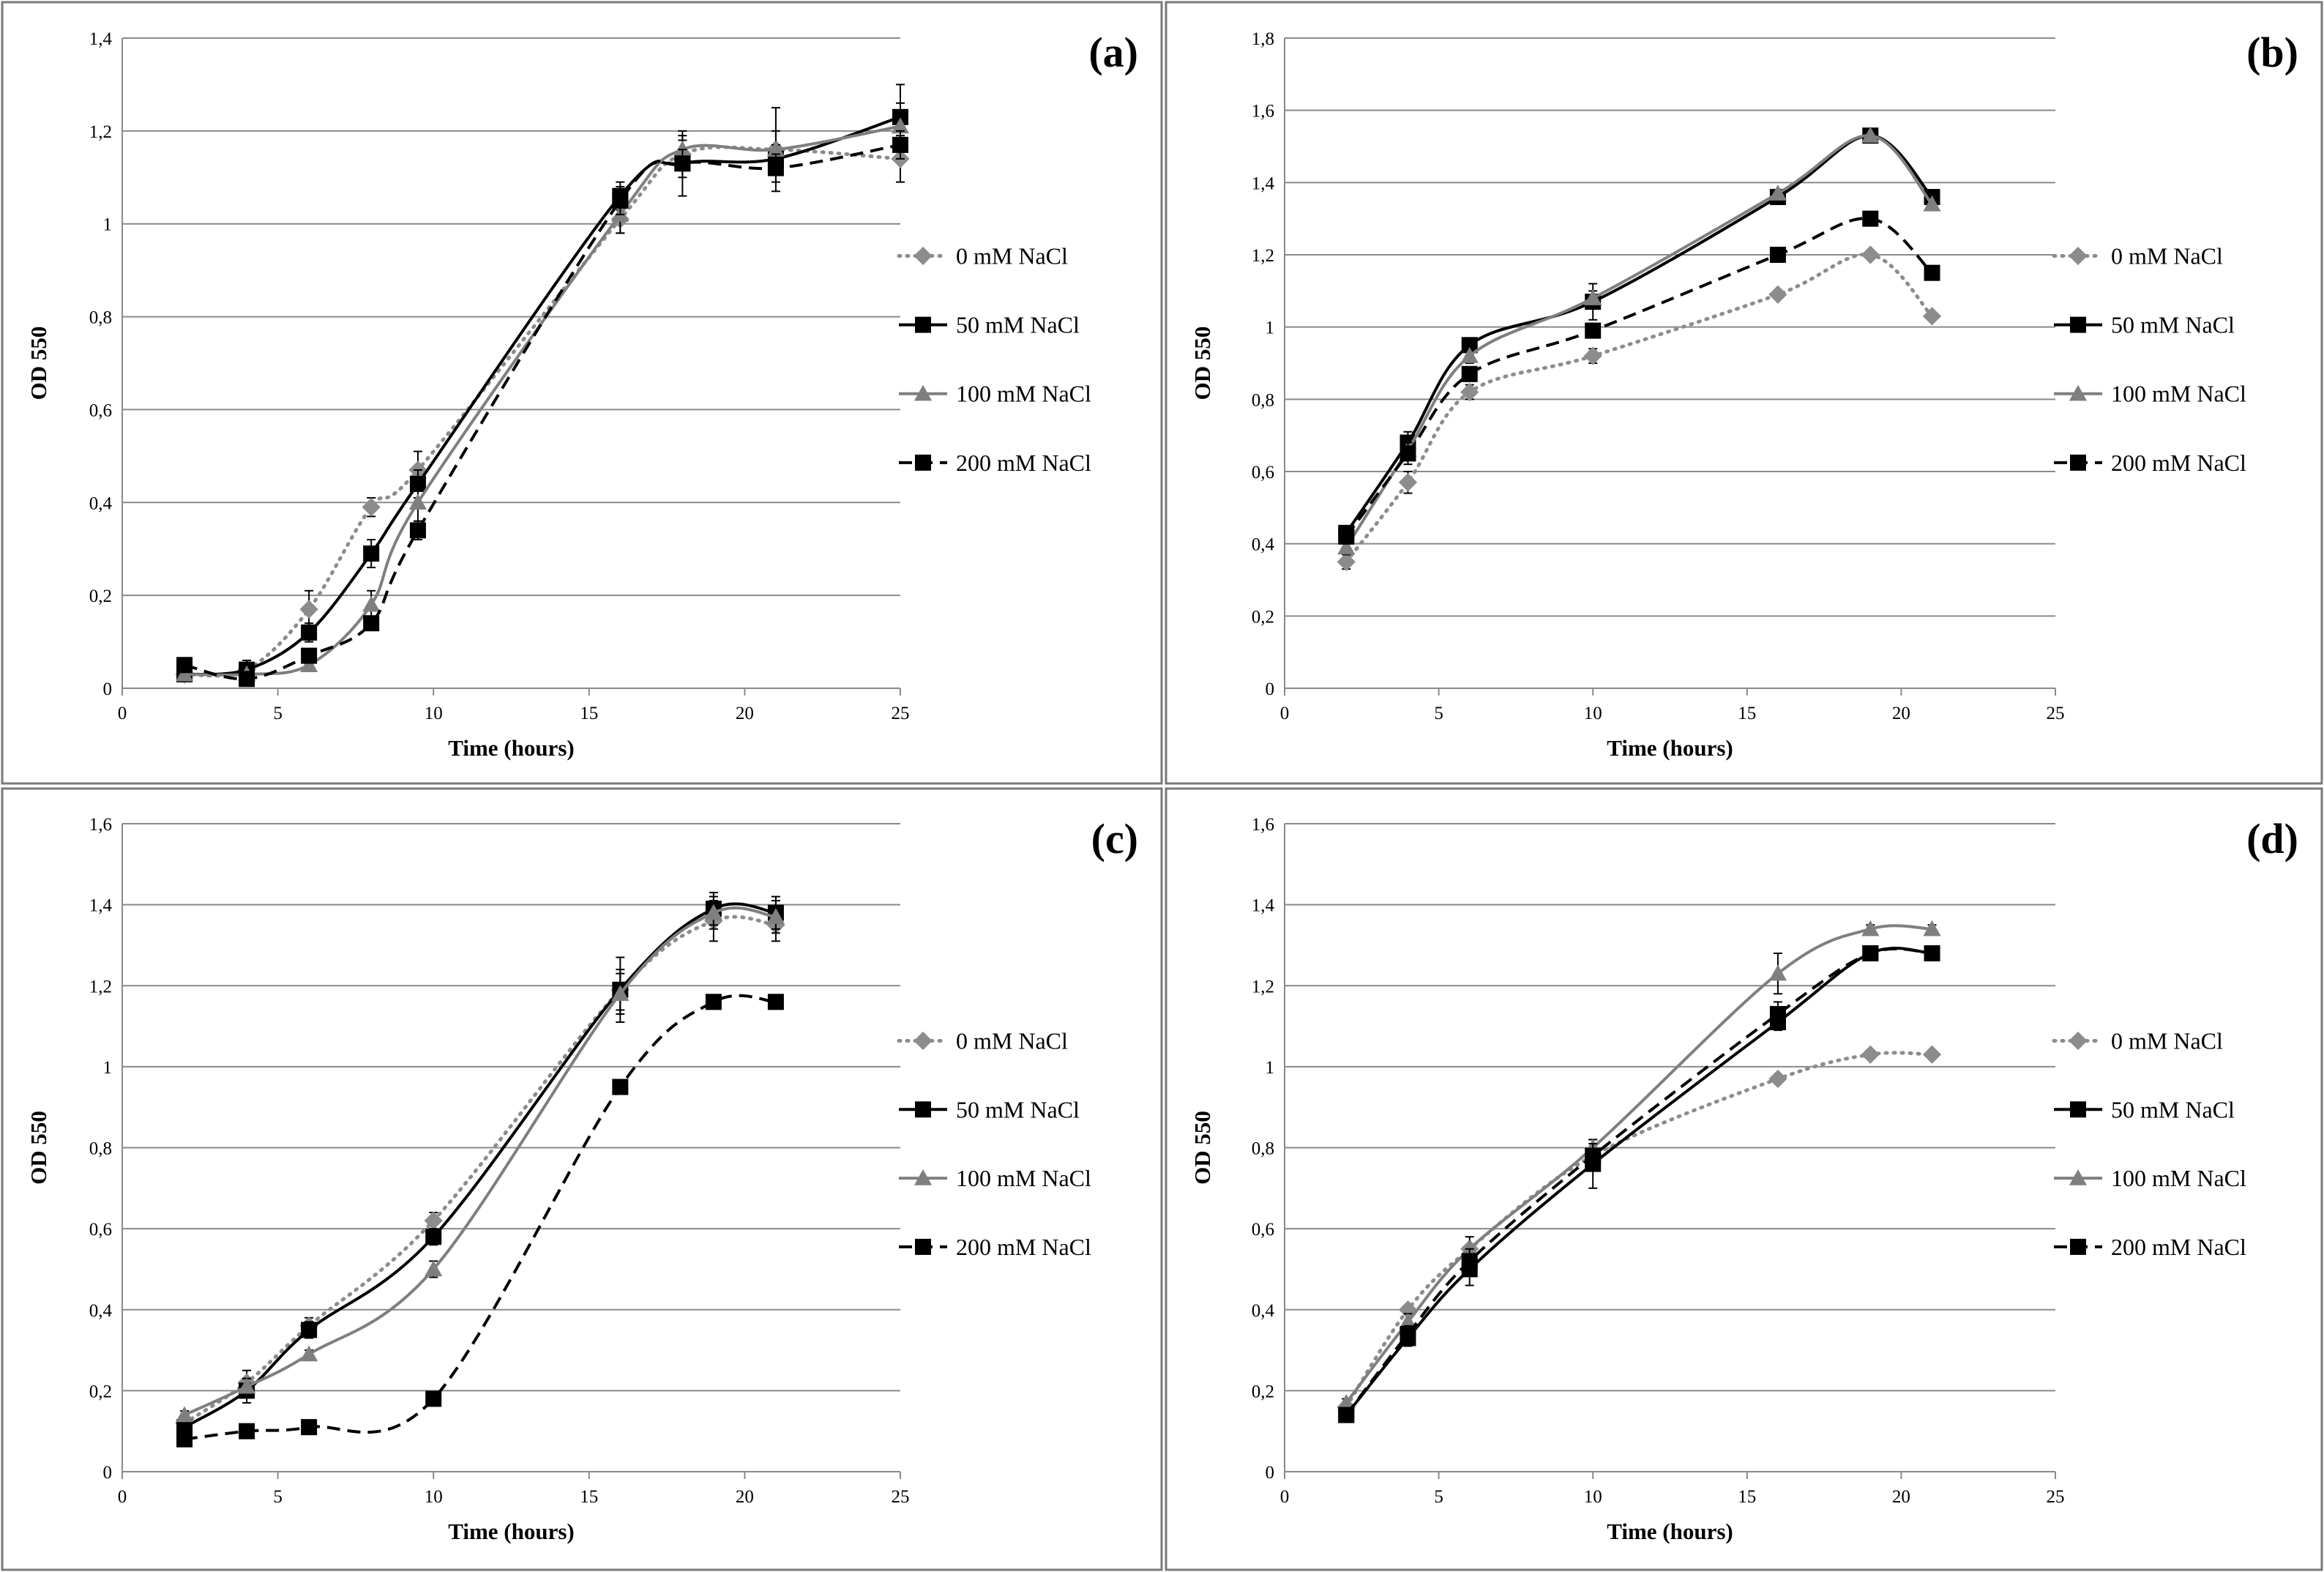 Image resolution: width=2324 pixels, height=1572 pixels. I want to click on panel-d-ytick-label: 1, so click(1270, 1068).